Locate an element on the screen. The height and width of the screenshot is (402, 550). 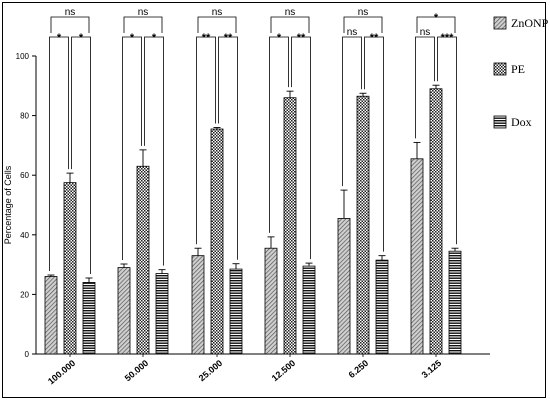
legend-swatch-dox is located at coordinates (500, 122).